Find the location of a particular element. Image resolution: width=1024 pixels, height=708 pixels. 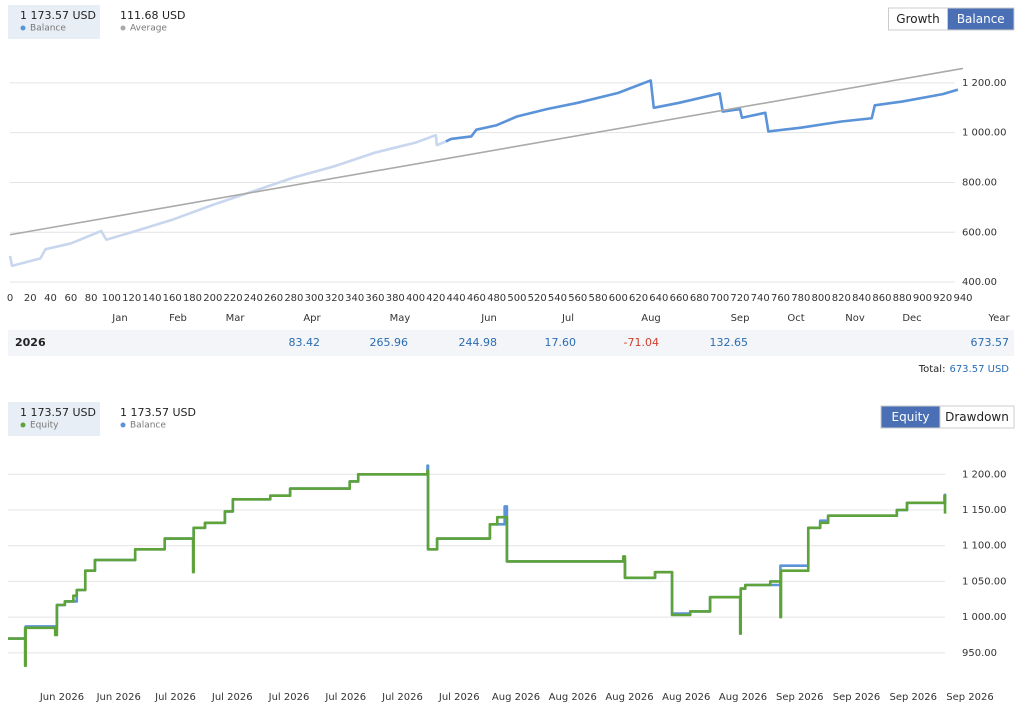

x-tick-label: 620 is located at coordinates (638, 298).